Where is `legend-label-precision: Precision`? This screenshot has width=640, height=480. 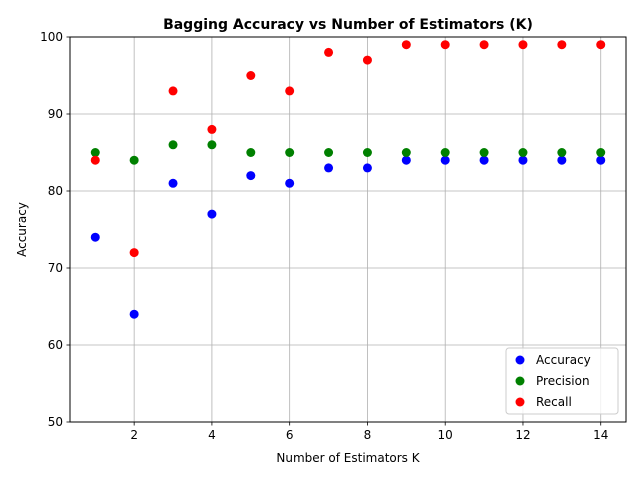 legend-label-precision: Precision is located at coordinates (563, 381).